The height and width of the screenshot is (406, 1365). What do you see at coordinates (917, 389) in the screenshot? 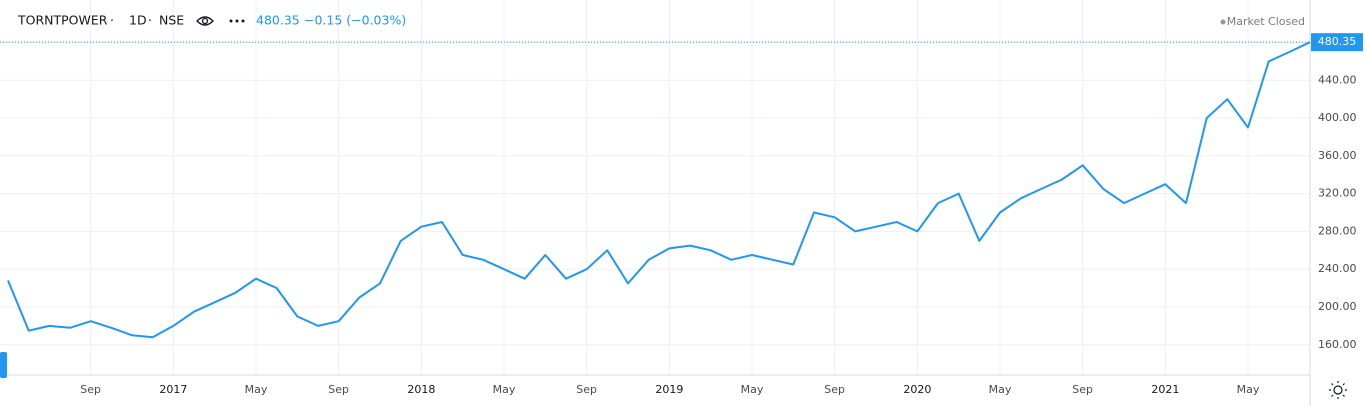
I see `x-tick-label: 2020` at bounding box center [917, 389].